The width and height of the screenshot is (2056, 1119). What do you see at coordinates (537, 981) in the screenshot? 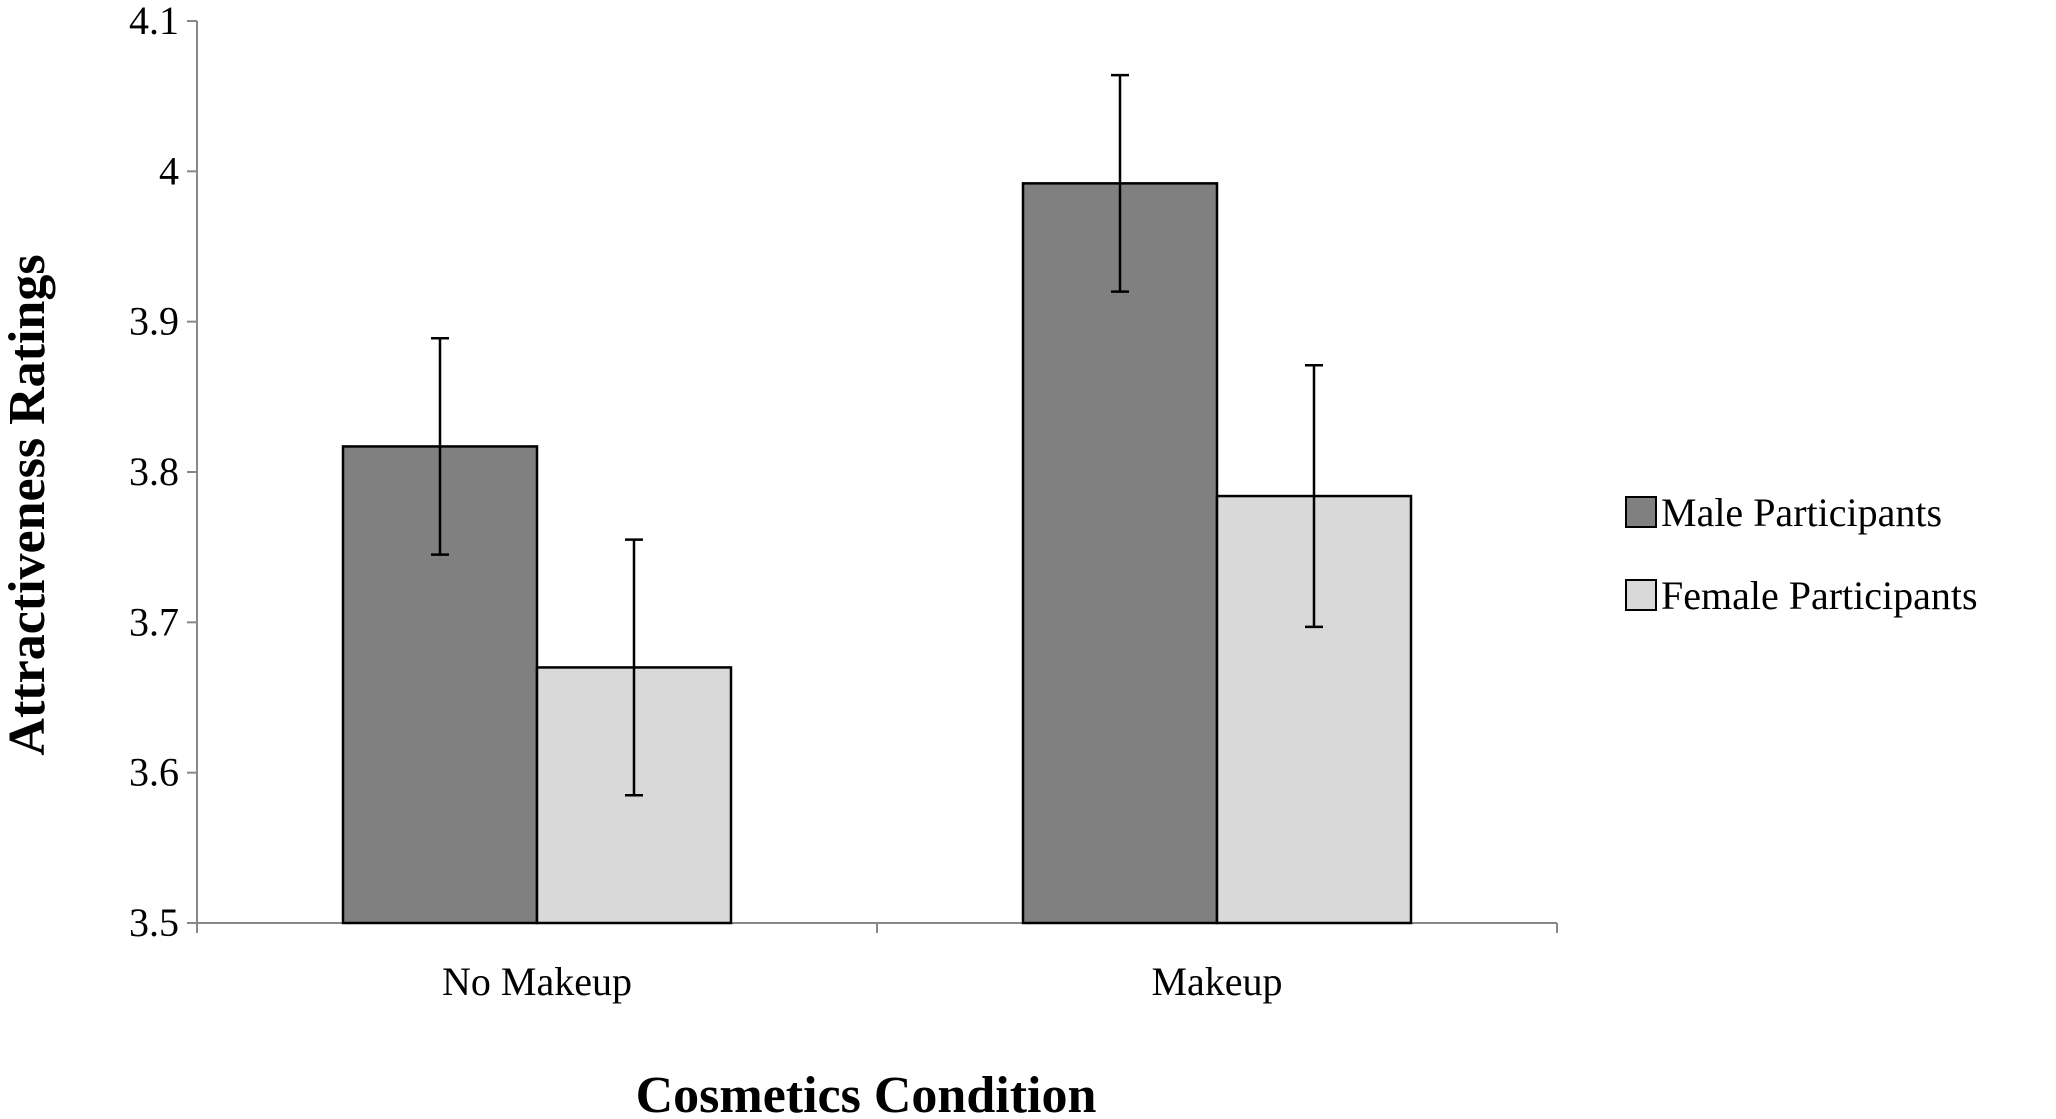
I see `x-tick-label: No Makeup` at bounding box center [537, 981].